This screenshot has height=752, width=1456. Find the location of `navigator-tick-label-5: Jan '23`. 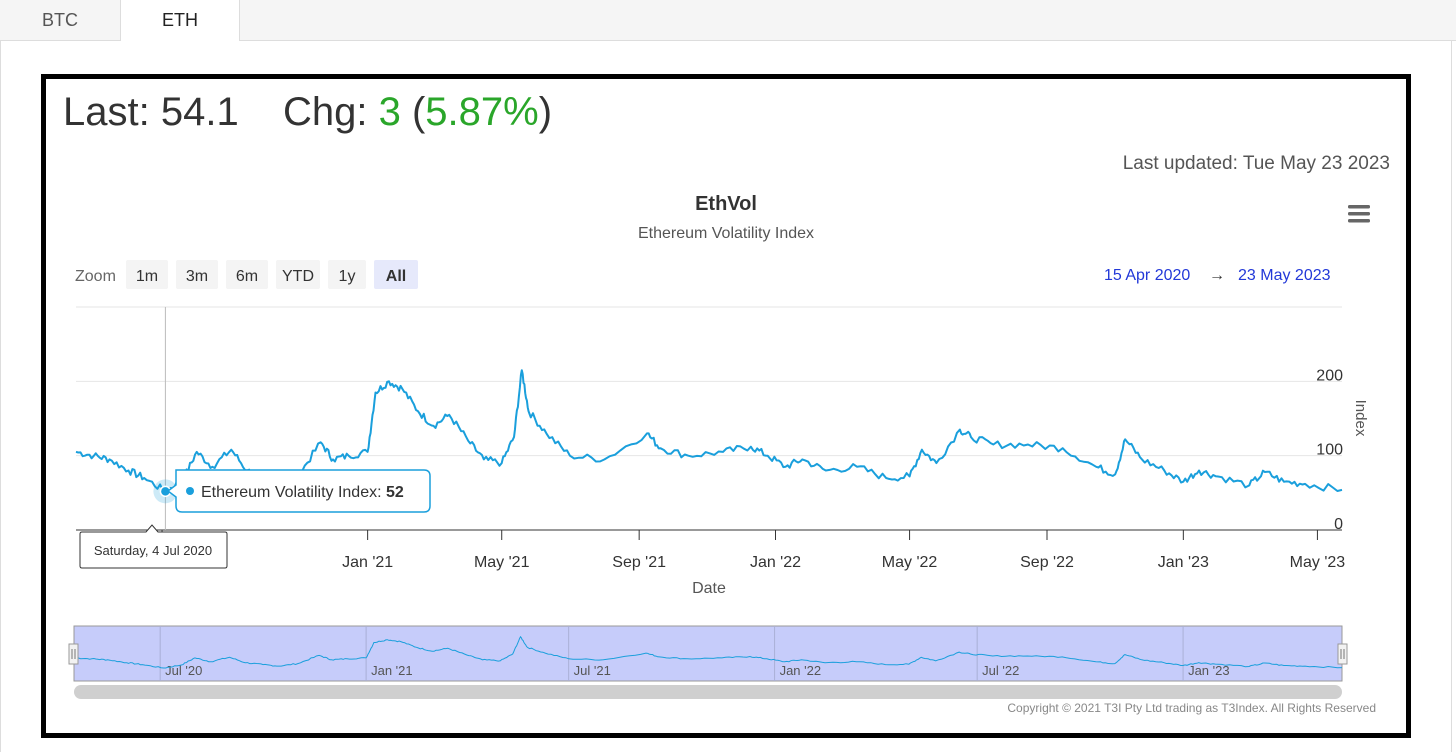

navigator-tick-label-5: Jan '23 is located at coordinates (1209, 670).